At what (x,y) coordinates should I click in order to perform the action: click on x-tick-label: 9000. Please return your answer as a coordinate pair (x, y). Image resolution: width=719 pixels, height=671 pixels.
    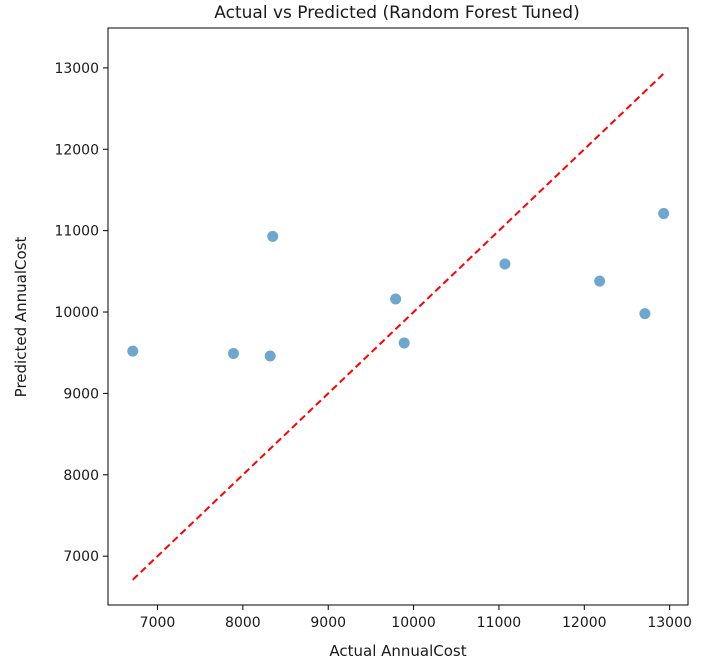
    Looking at the image, I should click on (328, 623).